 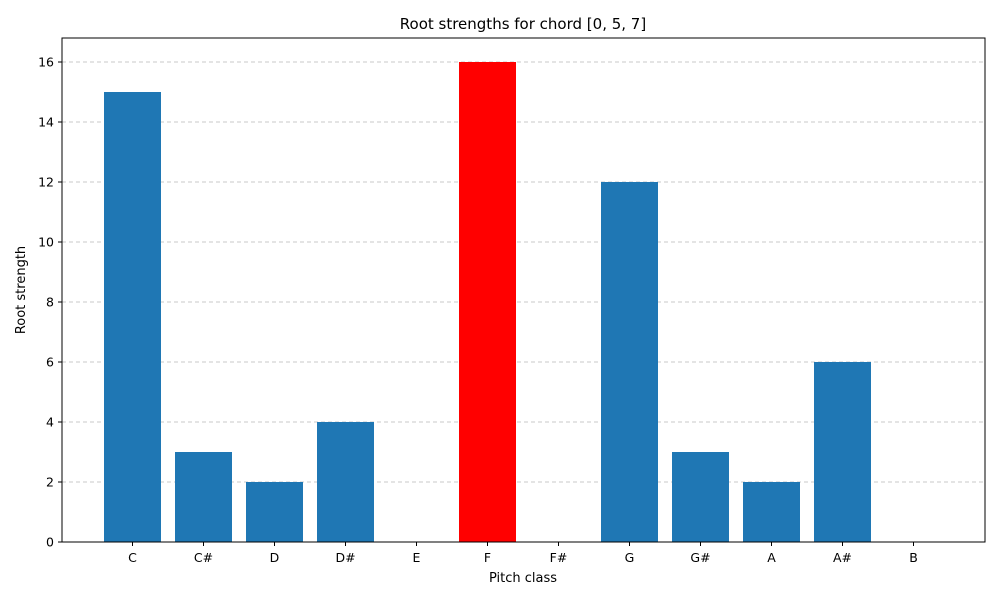 What do you see at coordinates (345, 557) in the screenshot?
I see `x-tick-label: D#` at bounding box center [345, 557].